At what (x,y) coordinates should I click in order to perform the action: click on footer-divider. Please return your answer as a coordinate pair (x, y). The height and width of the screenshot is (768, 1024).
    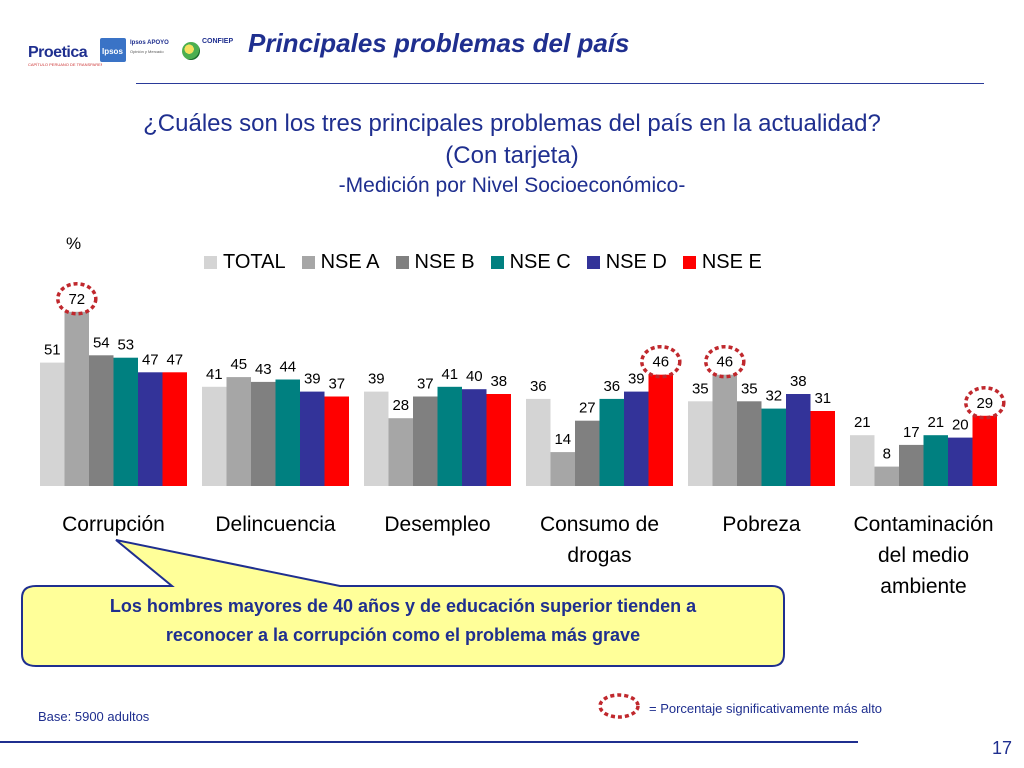
    Looking at the image, I should click on (429, 742).